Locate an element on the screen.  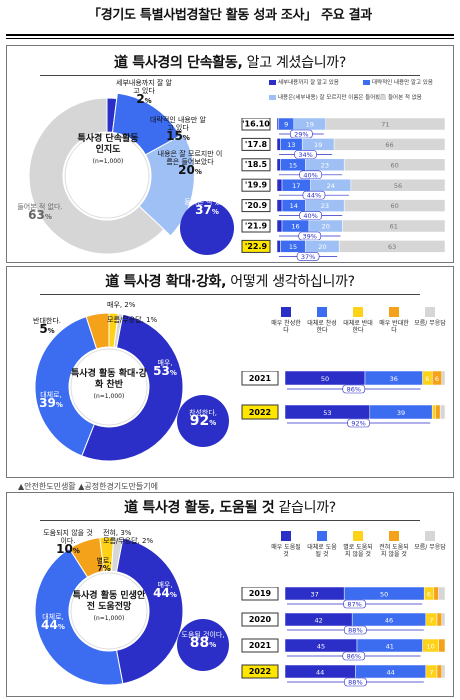
section3-row-segment-label: 41 is located at coordinates (390, 646).